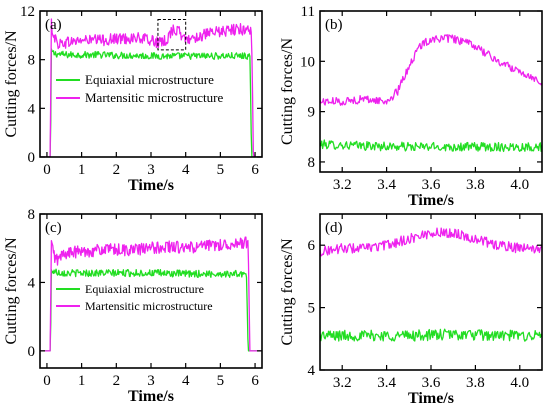 The image size is (550, 414). I want to click on panel-label: (d), so click(334, 228).